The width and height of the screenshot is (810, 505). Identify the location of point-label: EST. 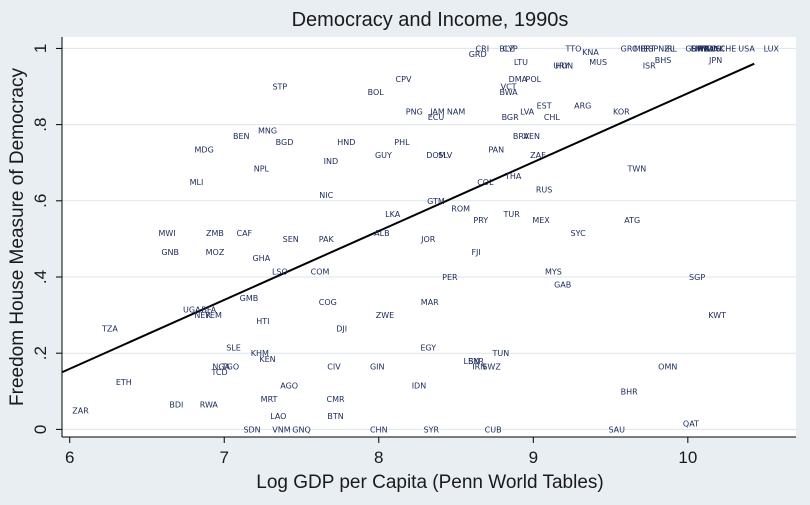
(544, 106).